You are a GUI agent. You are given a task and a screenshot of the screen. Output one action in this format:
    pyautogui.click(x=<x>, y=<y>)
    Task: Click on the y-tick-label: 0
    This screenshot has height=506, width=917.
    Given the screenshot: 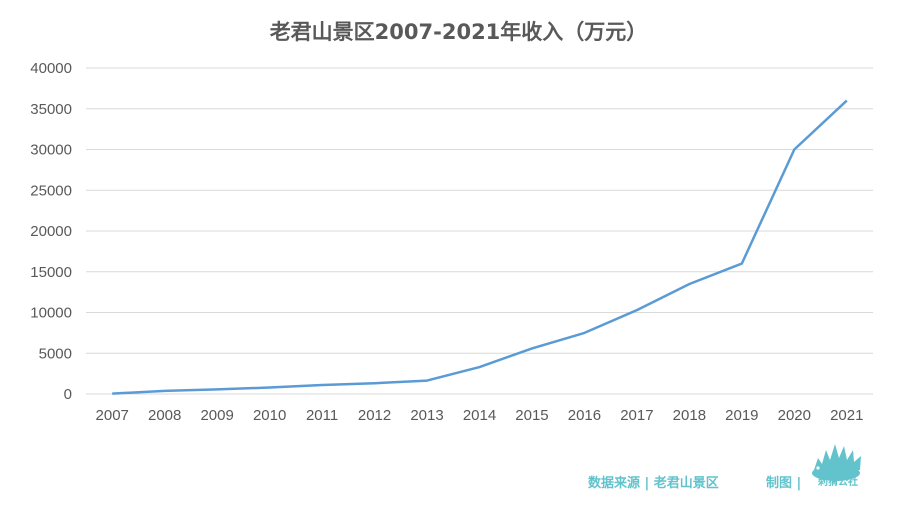 What is the action you would take?
    pyautogui.click(x=68, y=394)
    